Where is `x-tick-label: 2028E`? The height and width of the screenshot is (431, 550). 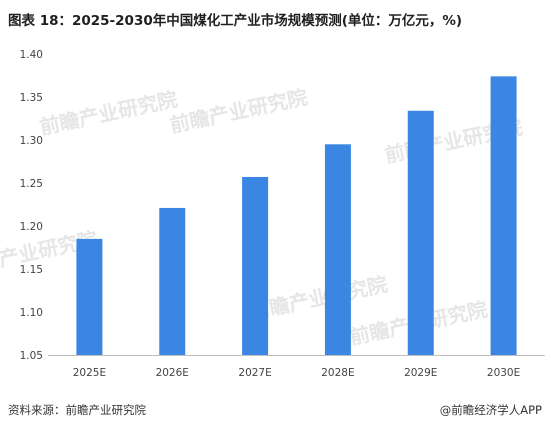 x-tick-label: 2028E is located at coordinates (337, 373).